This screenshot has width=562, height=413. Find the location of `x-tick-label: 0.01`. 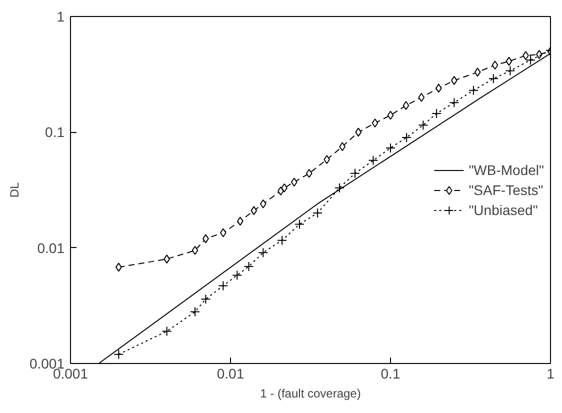

x-tick-label: 0.01 is located at coordinates (230, 374).